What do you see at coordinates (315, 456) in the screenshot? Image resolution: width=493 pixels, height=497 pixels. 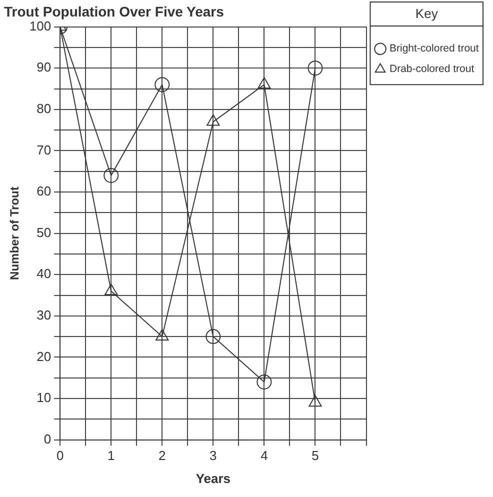 I see `x-tick-label: 5` at bounding box center [315, 456].